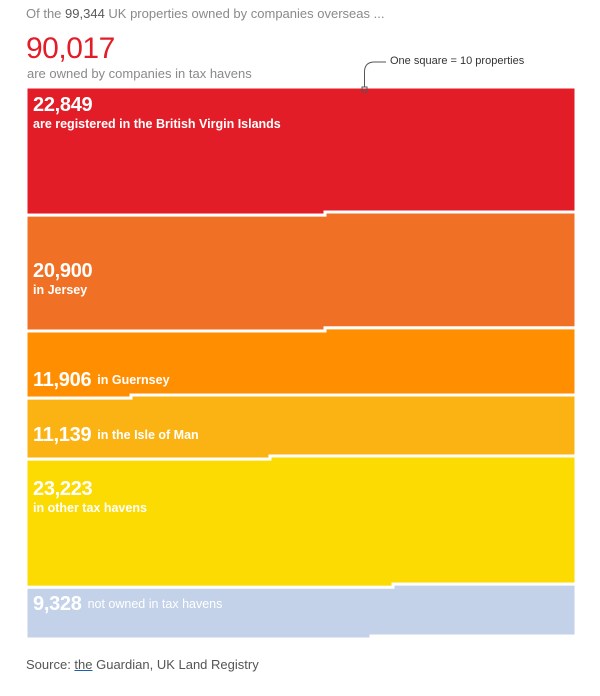 This screenshot has height=696, width=600. Describe the element at coordinates (90, 508) in the screenshot. I see `band-text-other: in other tax havens` at that location.